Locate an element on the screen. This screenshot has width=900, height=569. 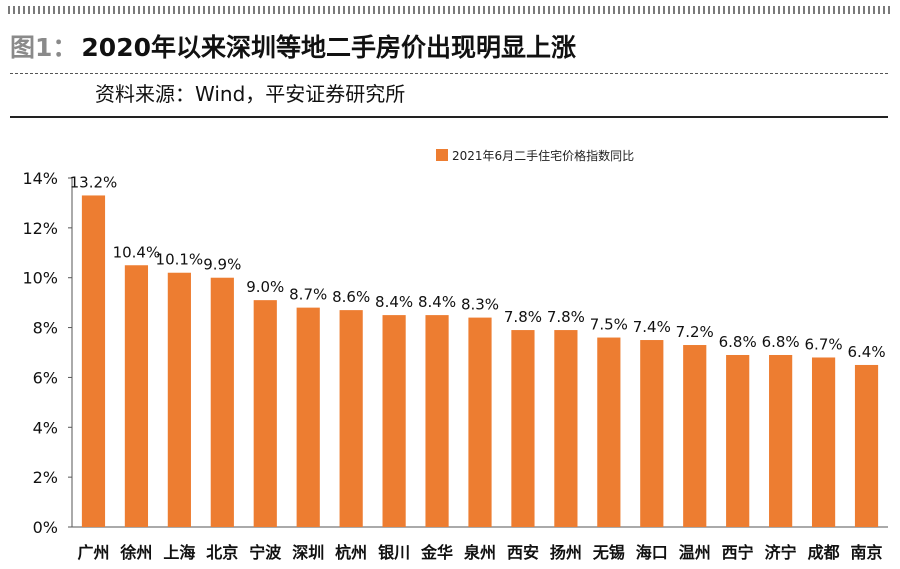
x-tick-label: 北京 is located at coordinates (222, 552).